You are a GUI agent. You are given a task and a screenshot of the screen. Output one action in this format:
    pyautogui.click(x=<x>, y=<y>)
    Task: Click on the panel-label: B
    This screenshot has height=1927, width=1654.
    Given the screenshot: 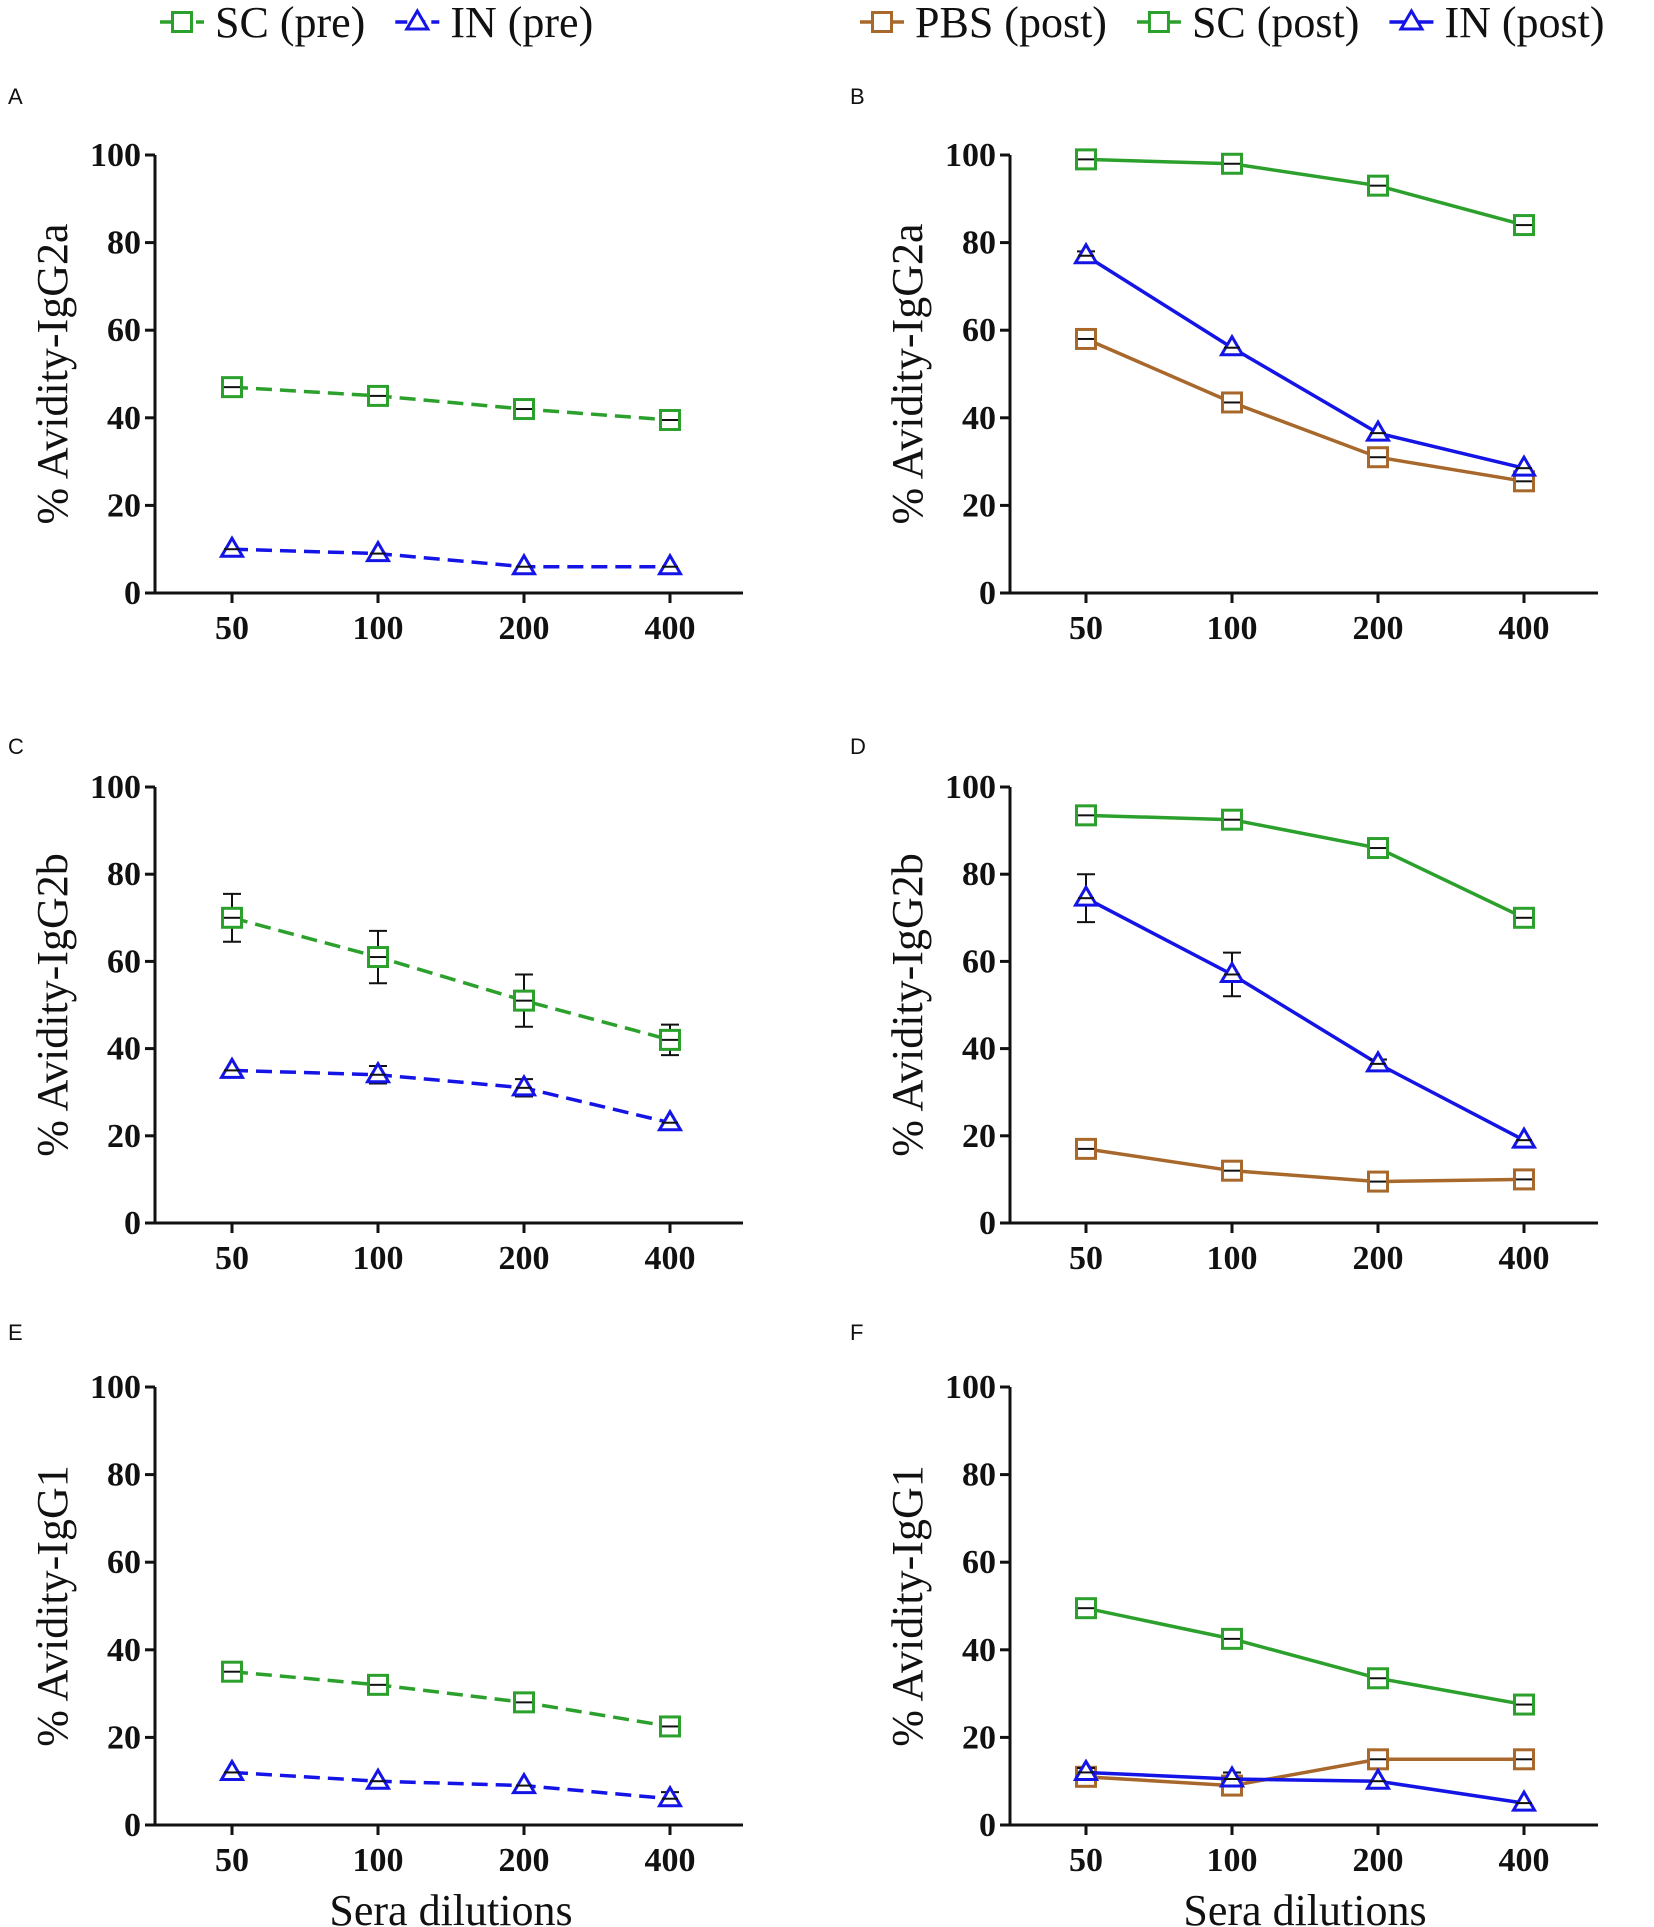 What is the action you would take?
    pyautogui.click(x=857, y=96)
    